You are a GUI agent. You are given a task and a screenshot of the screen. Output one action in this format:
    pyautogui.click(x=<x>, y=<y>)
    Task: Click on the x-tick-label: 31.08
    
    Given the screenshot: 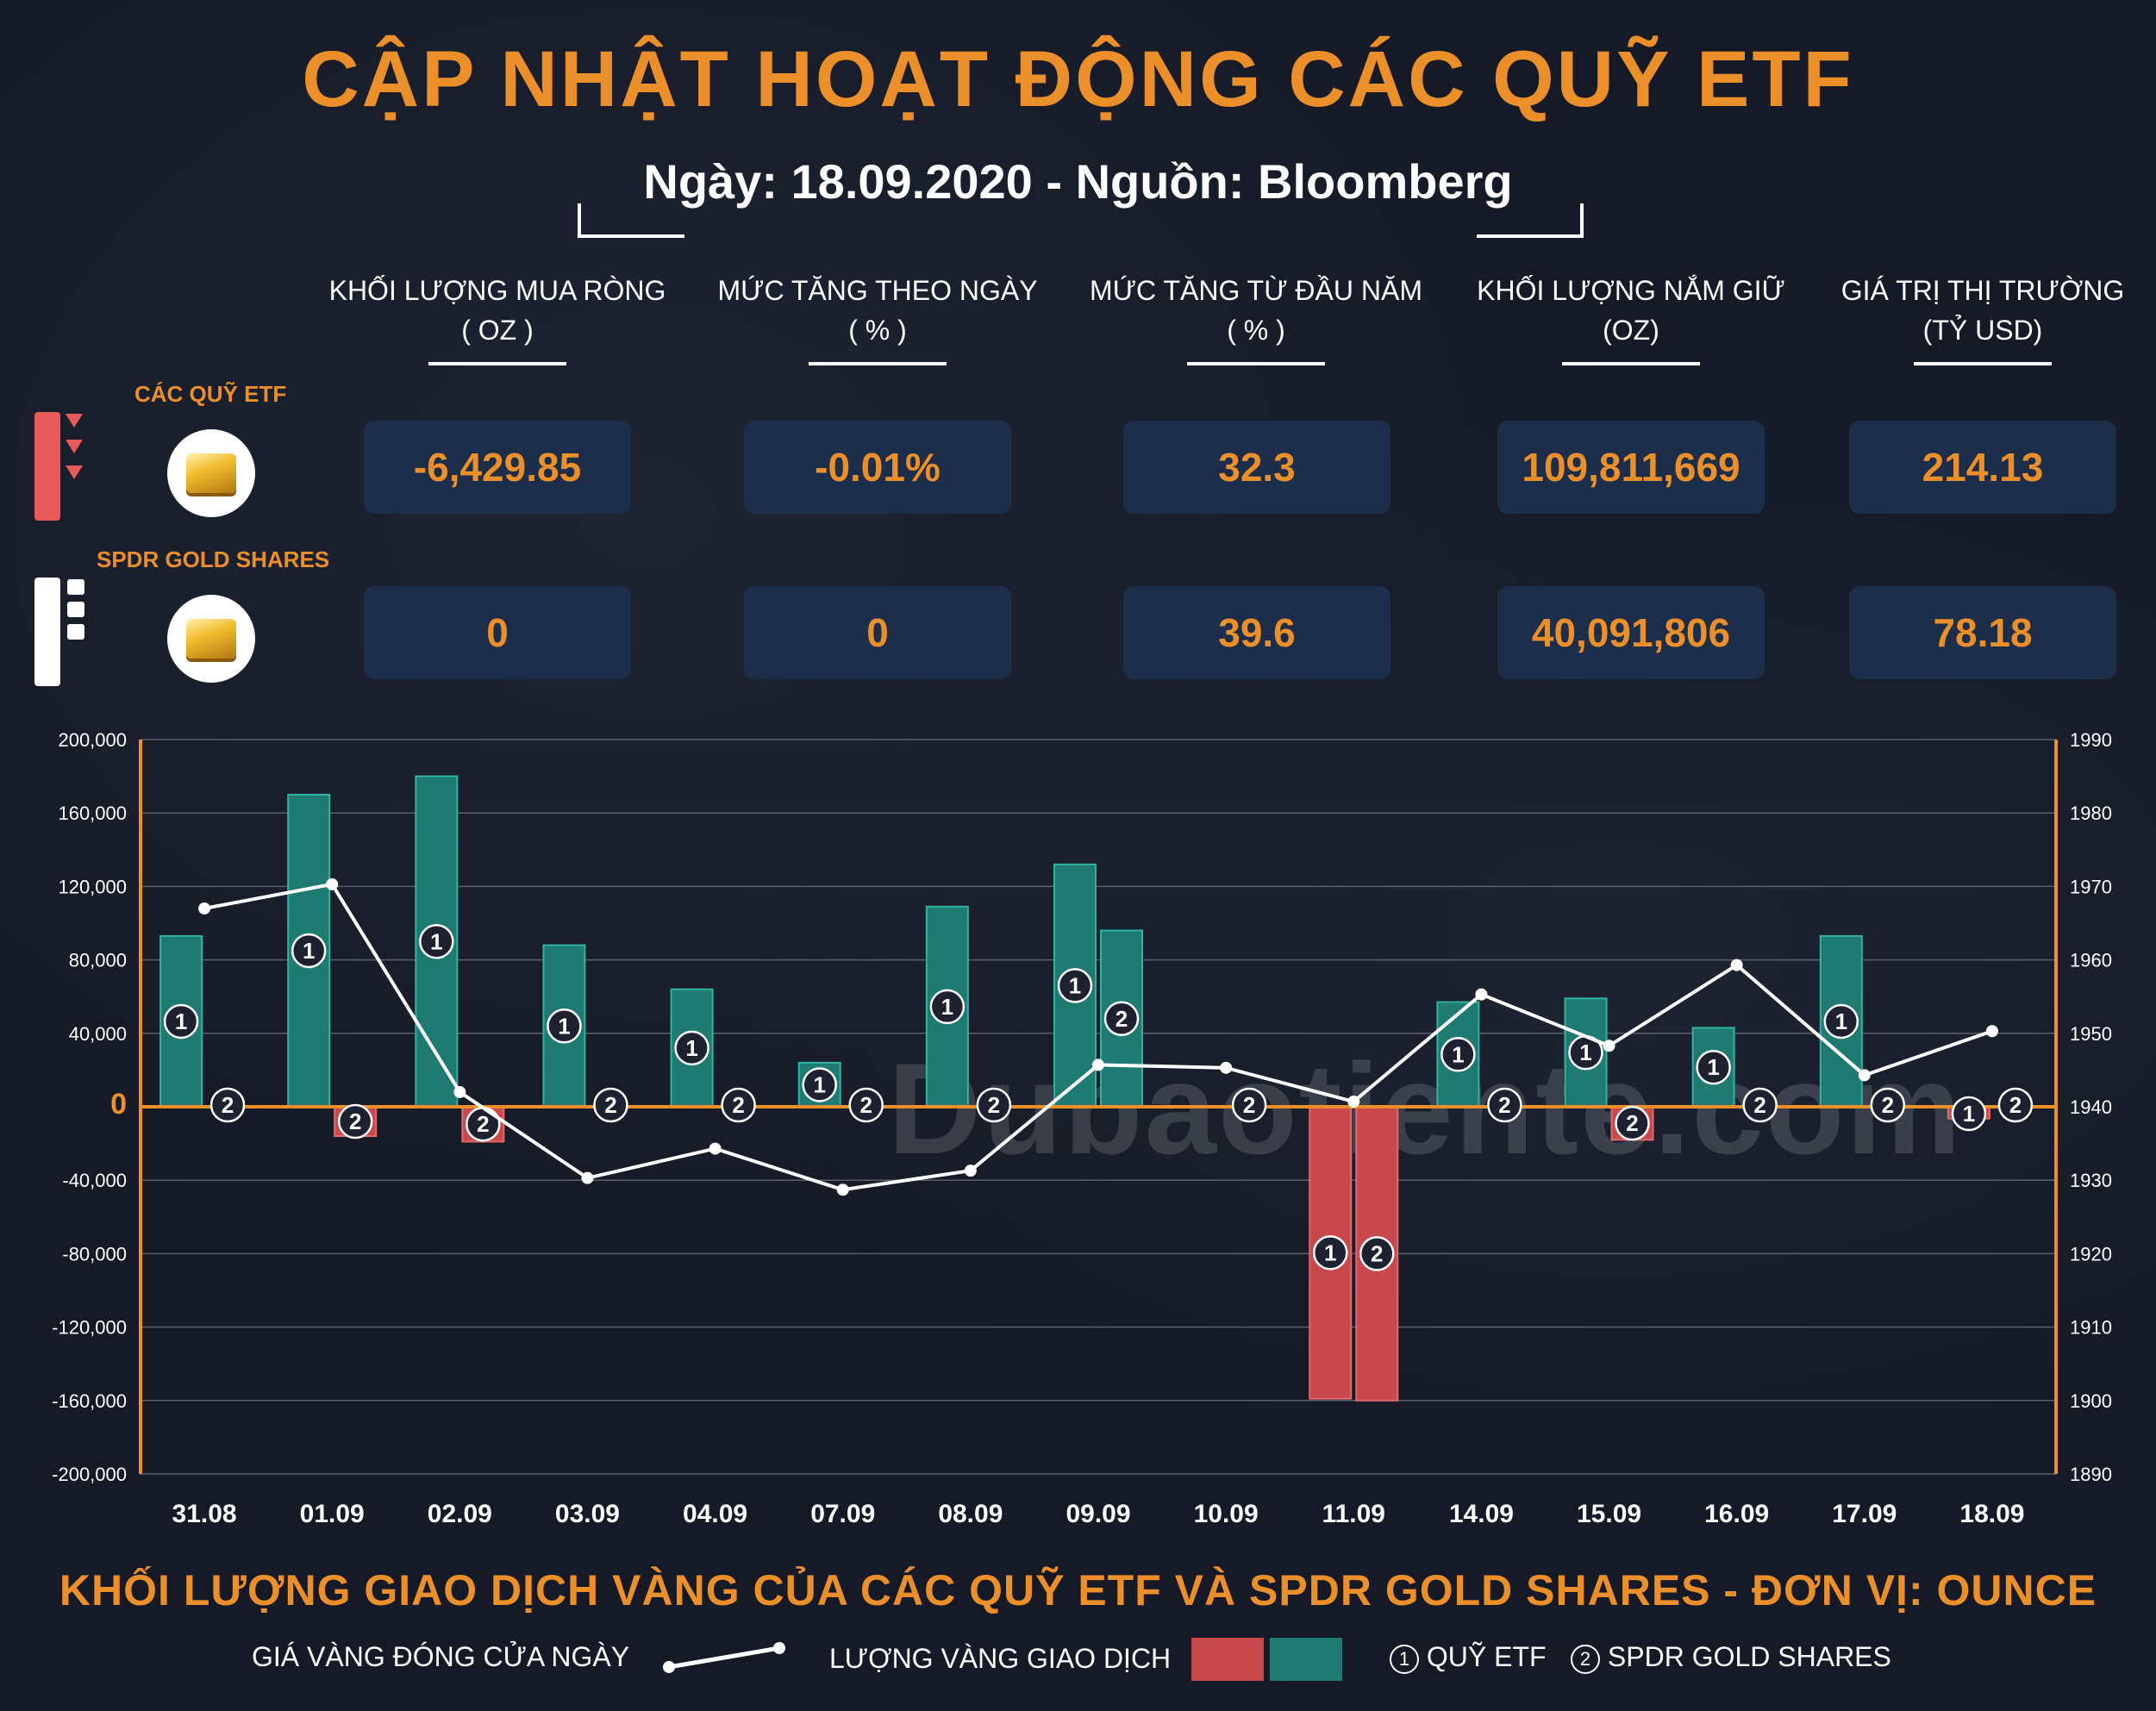 What is the action you would take?
    pyautogui.click(x=204, y=1514)
    